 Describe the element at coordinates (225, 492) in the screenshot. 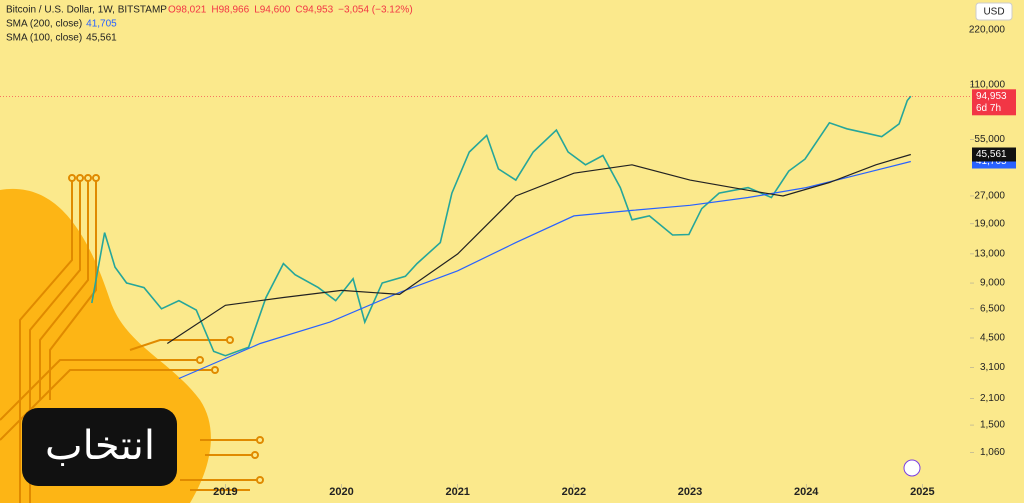

I see `x-tick-label: 2019` at that location.